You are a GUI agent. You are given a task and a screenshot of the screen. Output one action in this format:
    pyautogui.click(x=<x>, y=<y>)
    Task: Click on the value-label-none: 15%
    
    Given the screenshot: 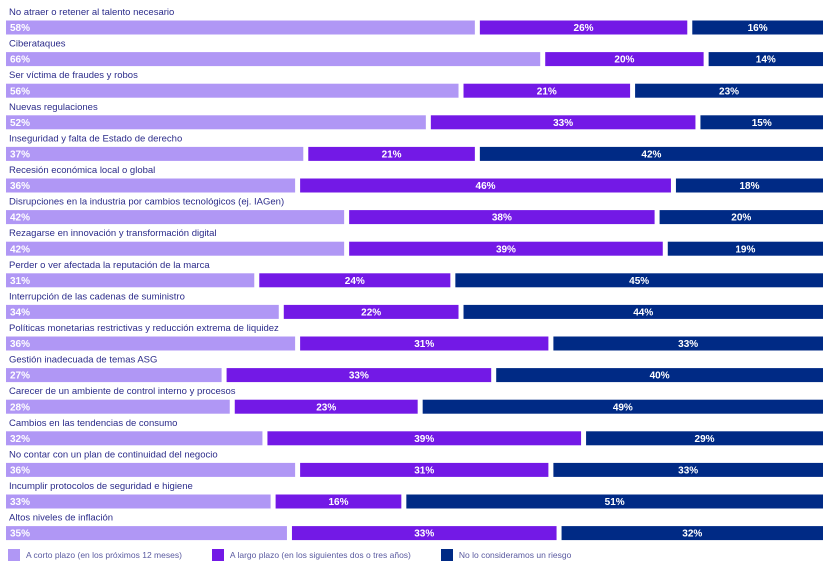 What is the action you would take?
    pyautogui.click(x=762, y=123)
    